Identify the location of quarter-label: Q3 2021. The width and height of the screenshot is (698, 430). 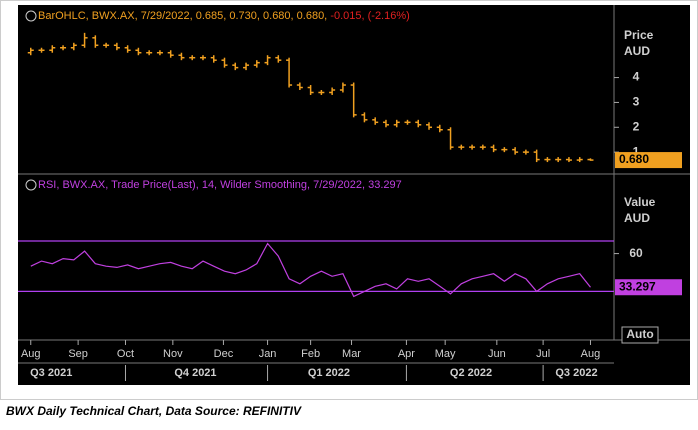
(51, 373).